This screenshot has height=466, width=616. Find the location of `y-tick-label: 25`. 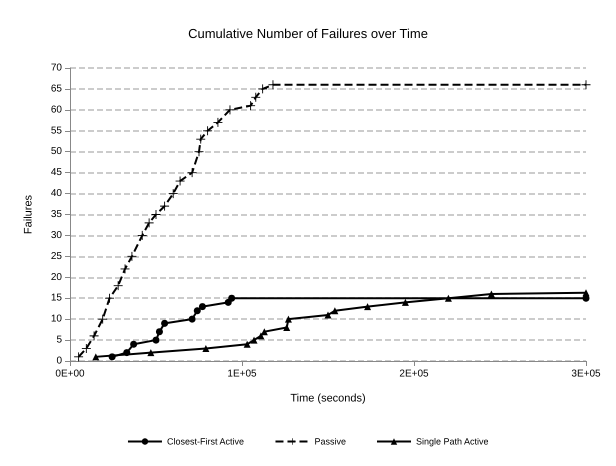

y-tick-label: 25 is located at coordinates (56, 256).